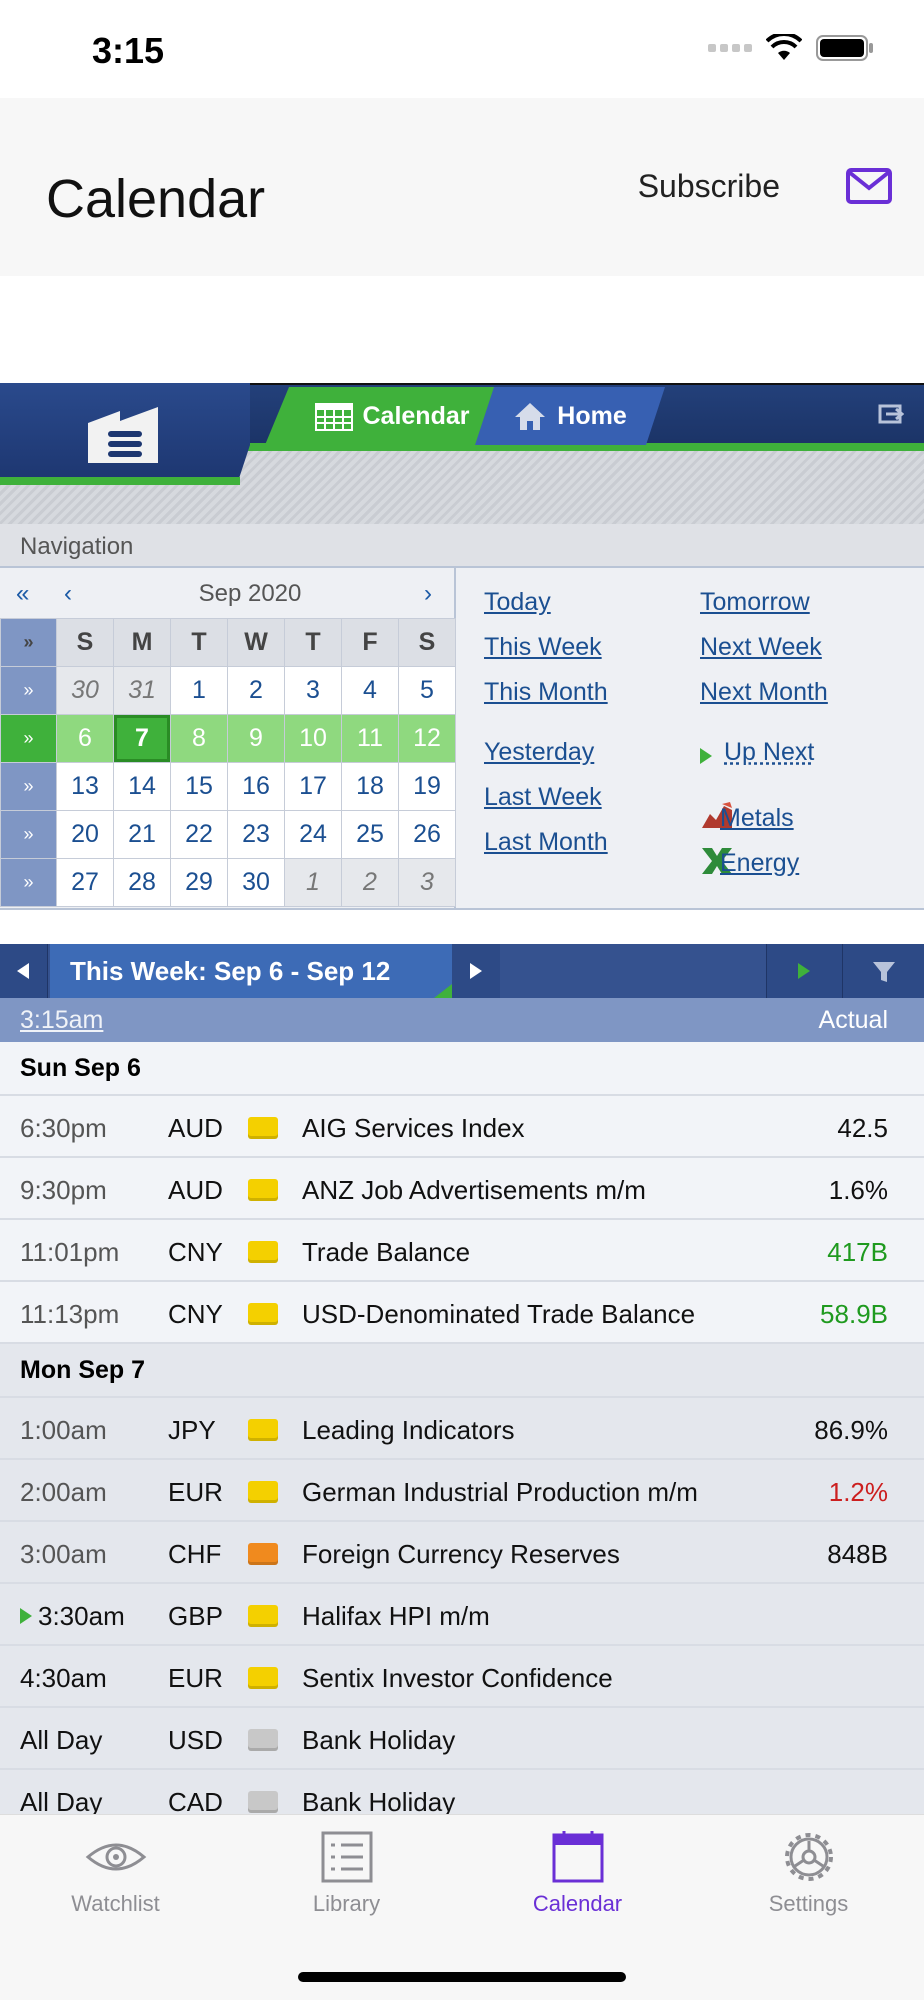 The width and height of the screenshot is (924, 2000). What do you see at coordinates (313, 738) in the screenshot?
I see `calendar-day: 10` at bounding box center [313, 738].